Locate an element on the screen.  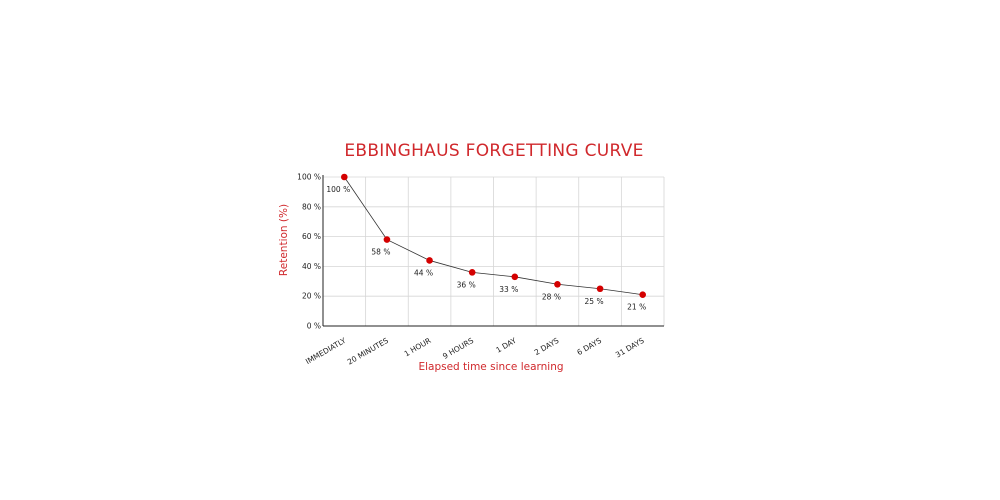
series-line is located at coordinates (493, 236).